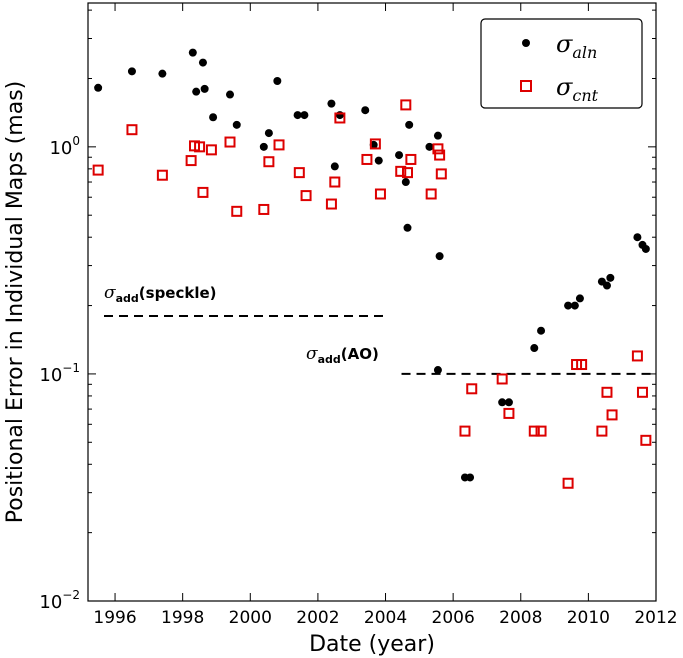  Describe the element at coordinates (114, 618) in the screenshot. I see `x-tick-label: 1996` at that location.